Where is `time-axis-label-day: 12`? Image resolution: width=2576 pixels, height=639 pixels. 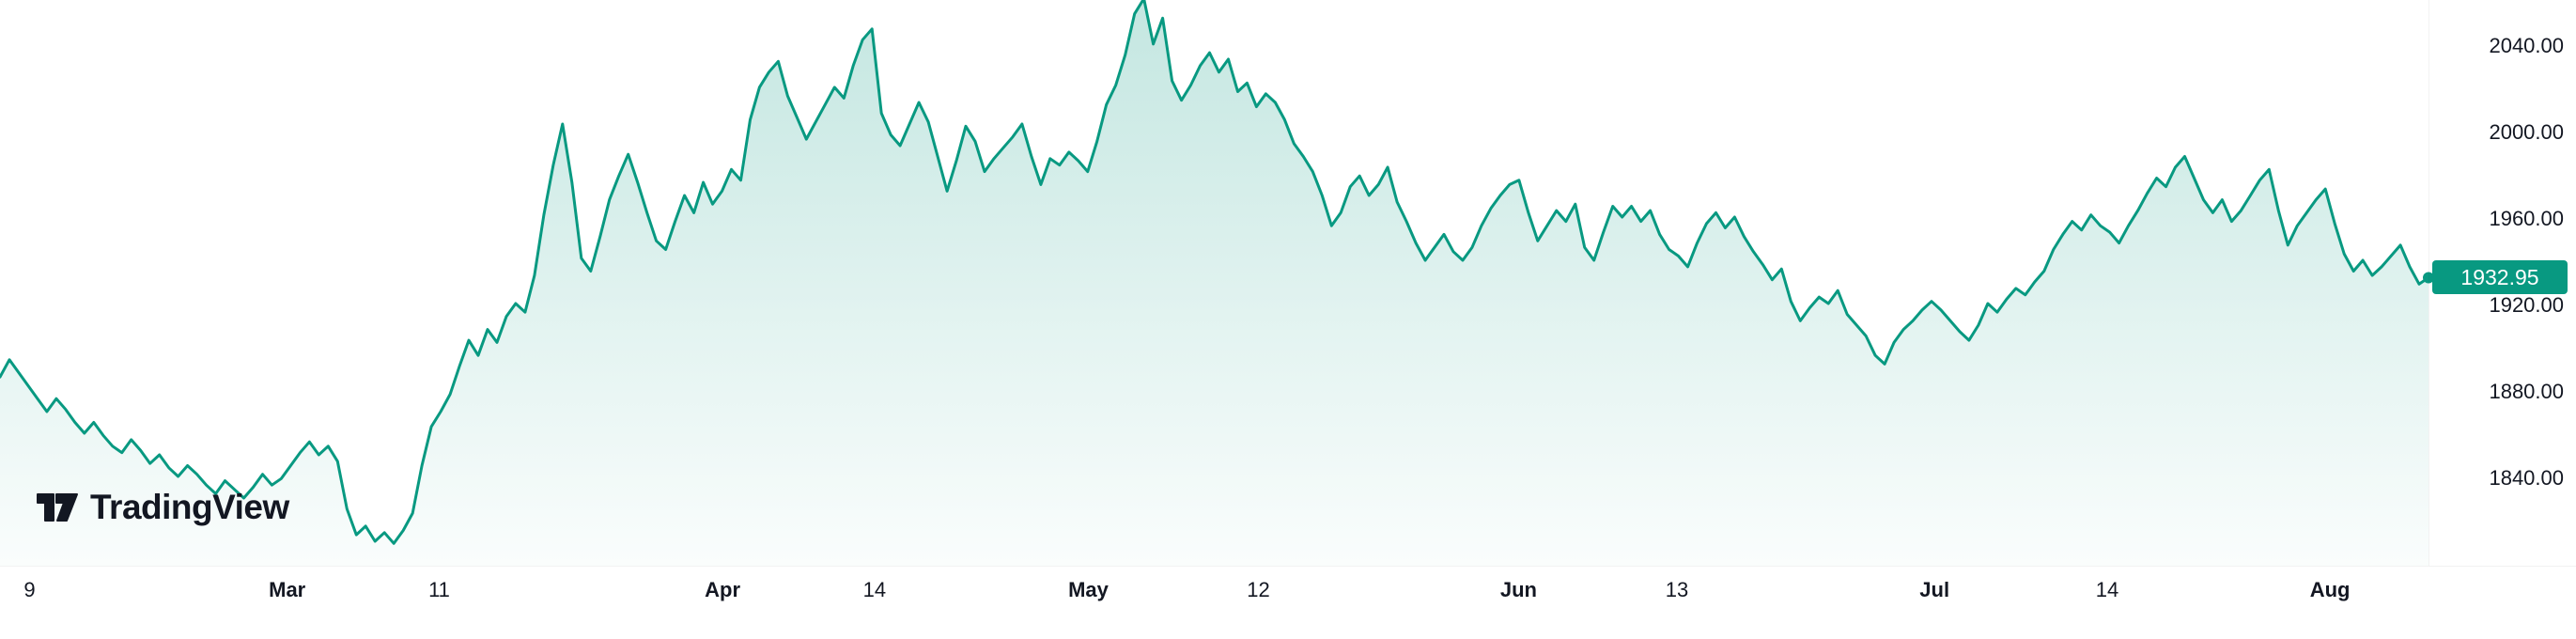 time-axis-label-day: 12 is located at coordinates (1258, 589).